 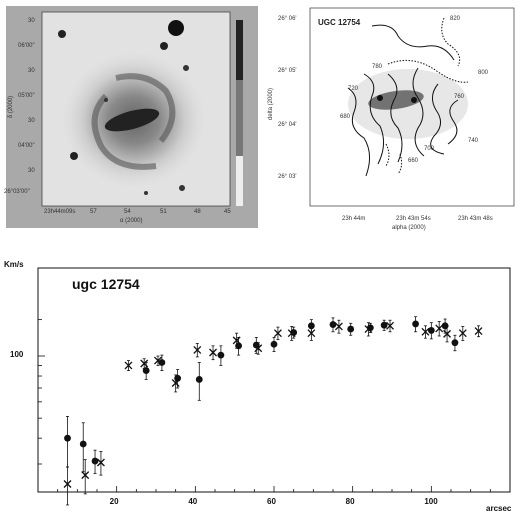 What do you see at coordinates (409, 228) in the screenshot?
I see `right-xlabel: alpha (2000)` at bounding box center [409, 228].